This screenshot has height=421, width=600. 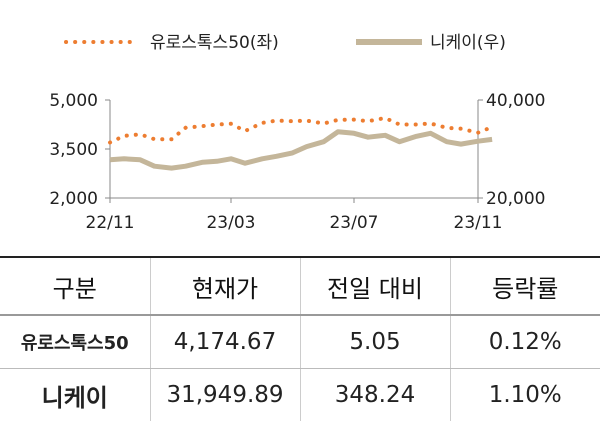 I want to click on row-name: 유로스톡스50, so click(x=75, y=342).